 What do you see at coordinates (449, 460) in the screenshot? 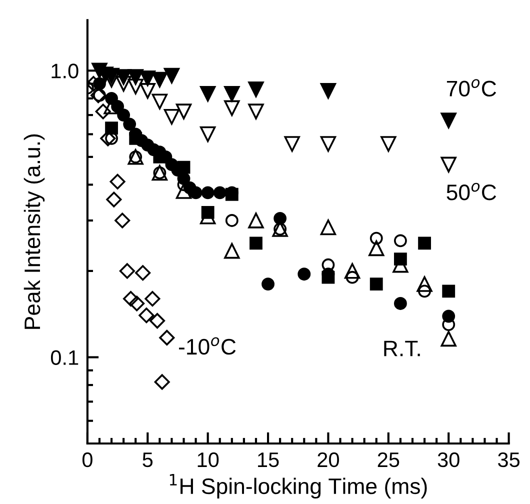
I see `x-tick-label: 30` at bounding box center [449, 460].